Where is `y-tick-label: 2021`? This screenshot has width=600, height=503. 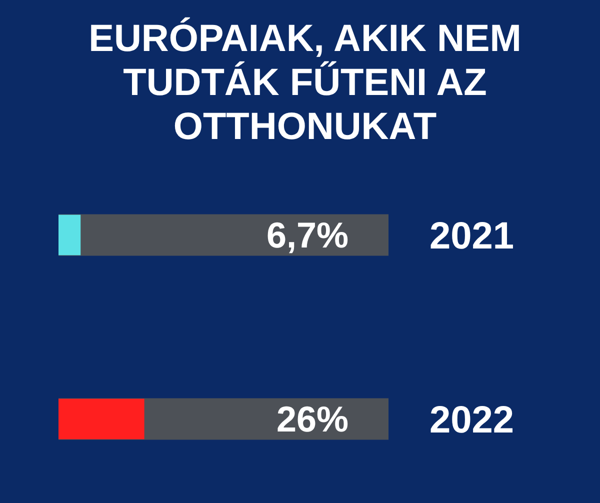 y-tick-label: 2021 is located at coordinates (472, 236).